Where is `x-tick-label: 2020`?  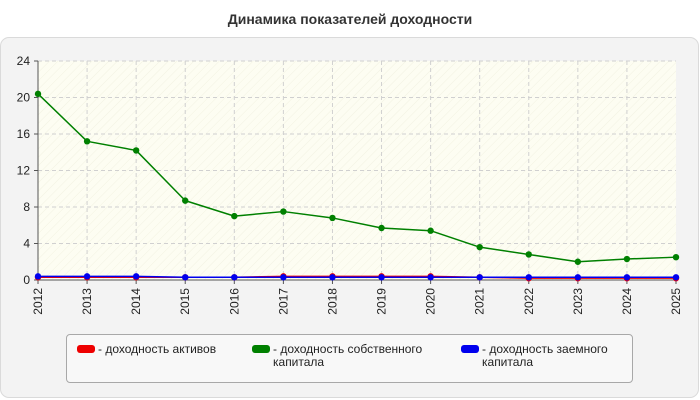
x-tick-label: 2020 is located at coordinates (431, 301).